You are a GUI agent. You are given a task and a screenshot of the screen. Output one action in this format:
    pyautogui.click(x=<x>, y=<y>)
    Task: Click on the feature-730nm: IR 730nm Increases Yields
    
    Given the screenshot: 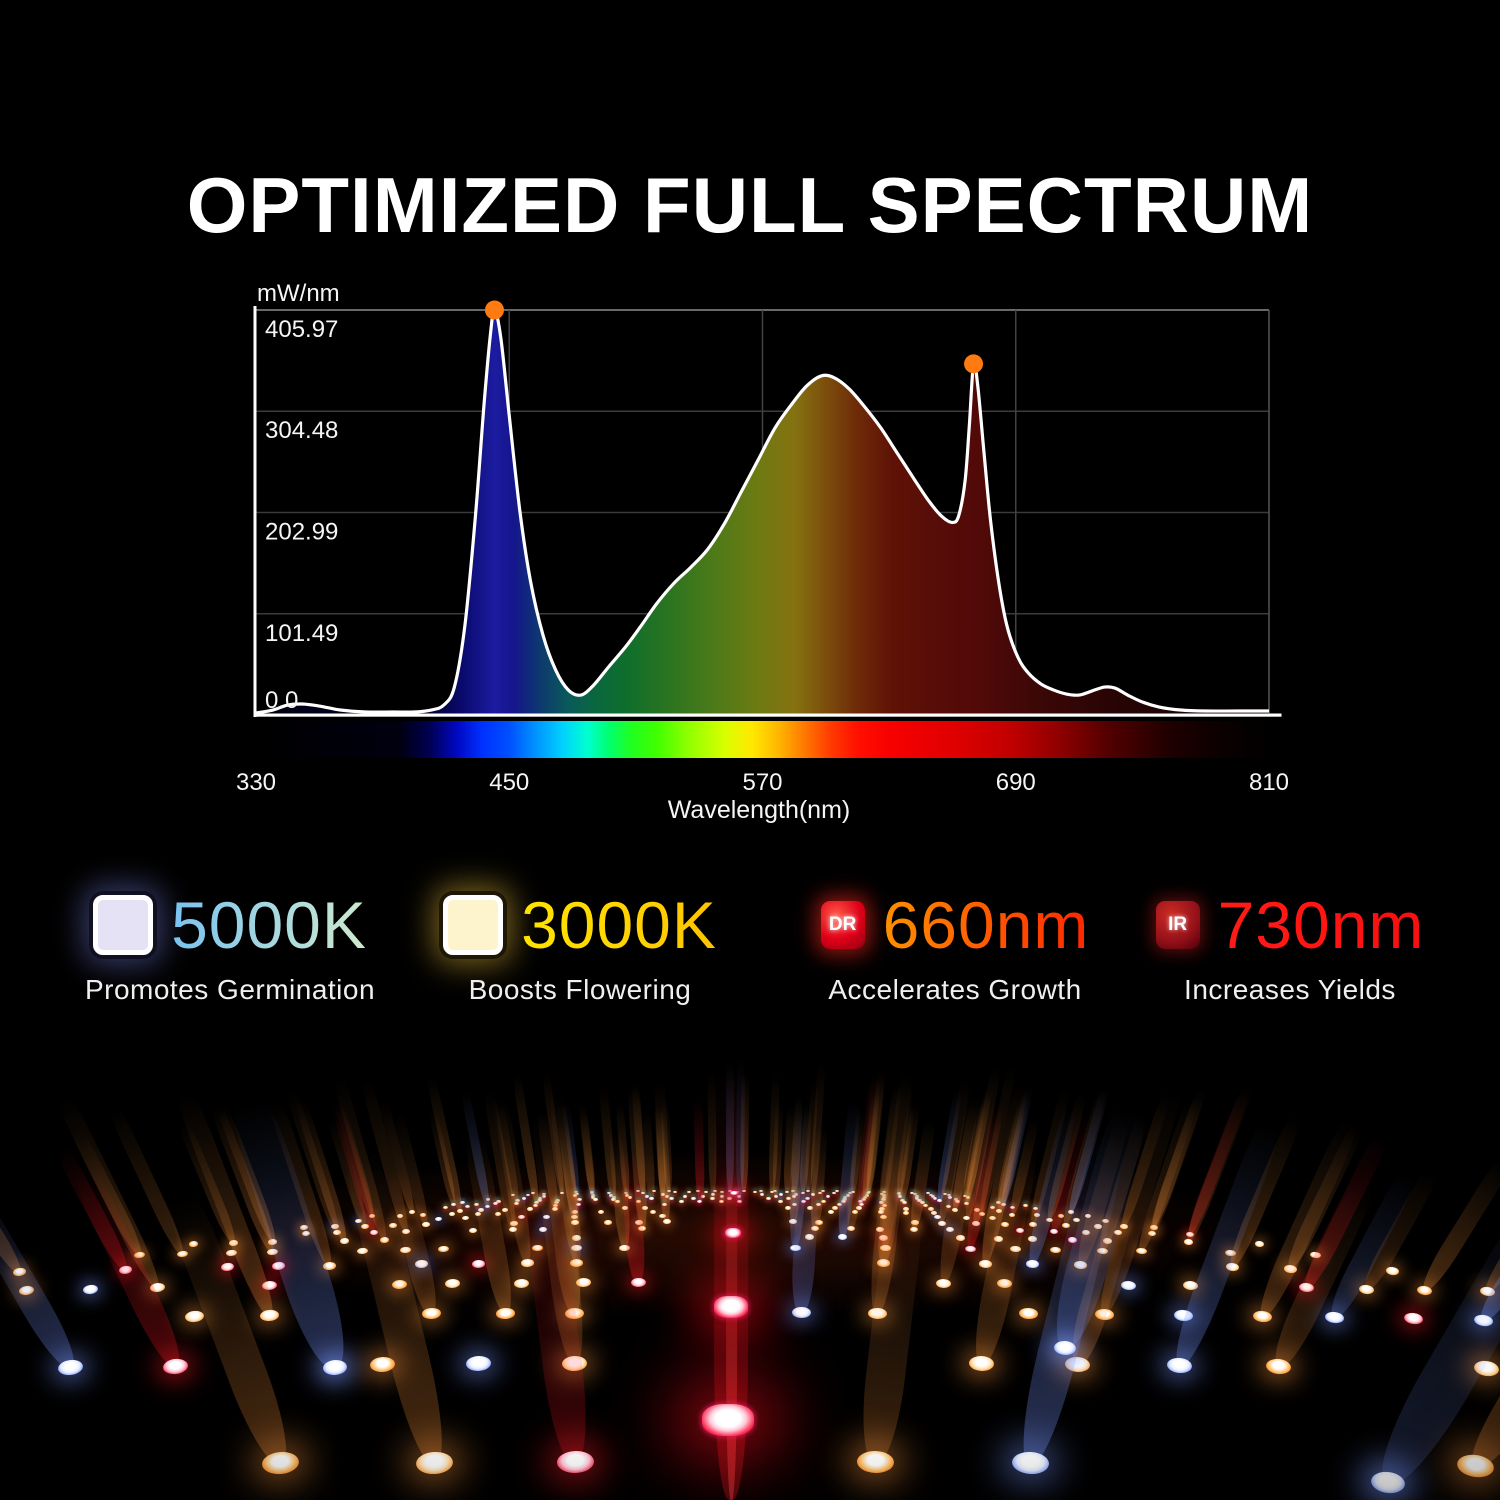 What is the action you would take?
    pyautogui.click(x=1290, y=946)
    